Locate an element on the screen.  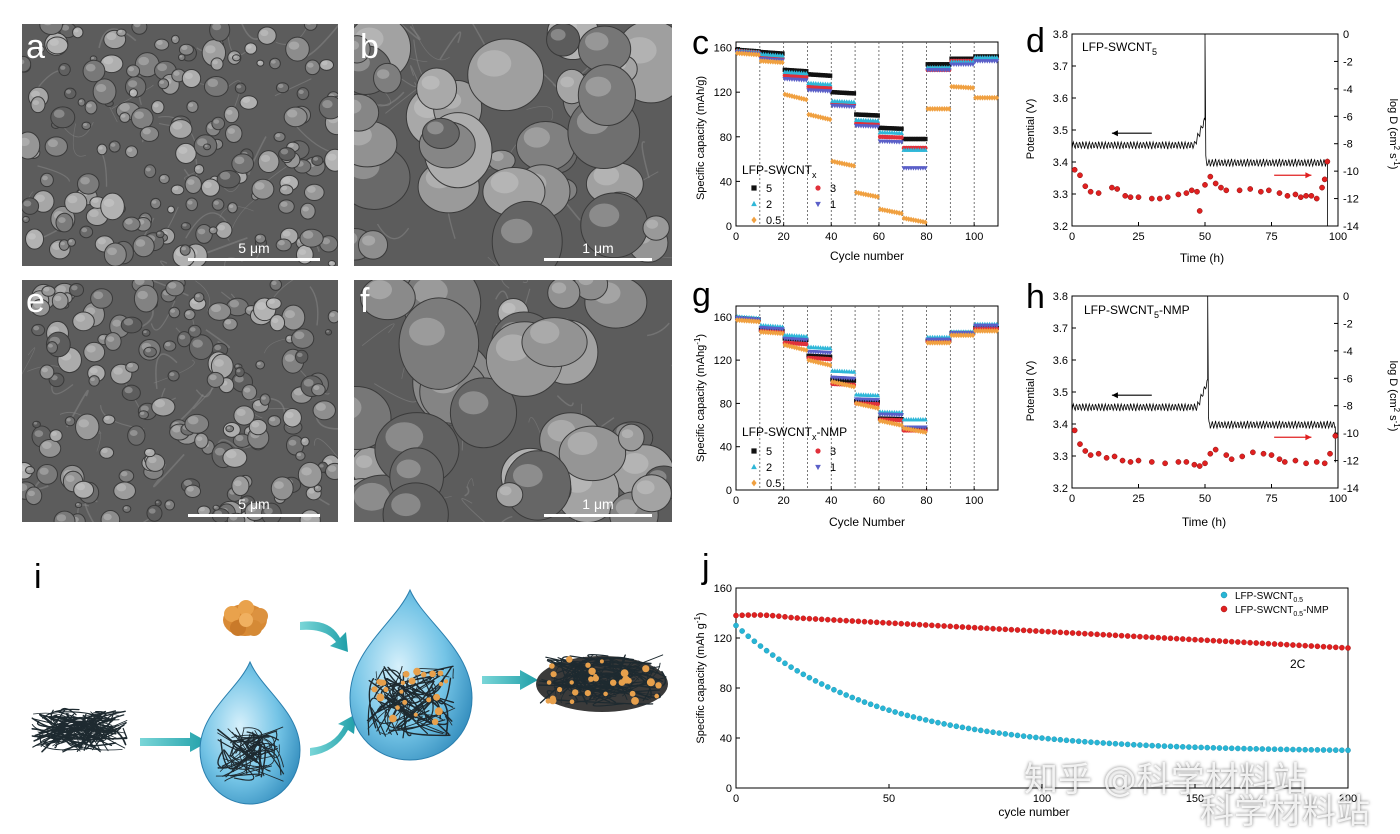
sem-image-a is located at coordinates (180, 145).